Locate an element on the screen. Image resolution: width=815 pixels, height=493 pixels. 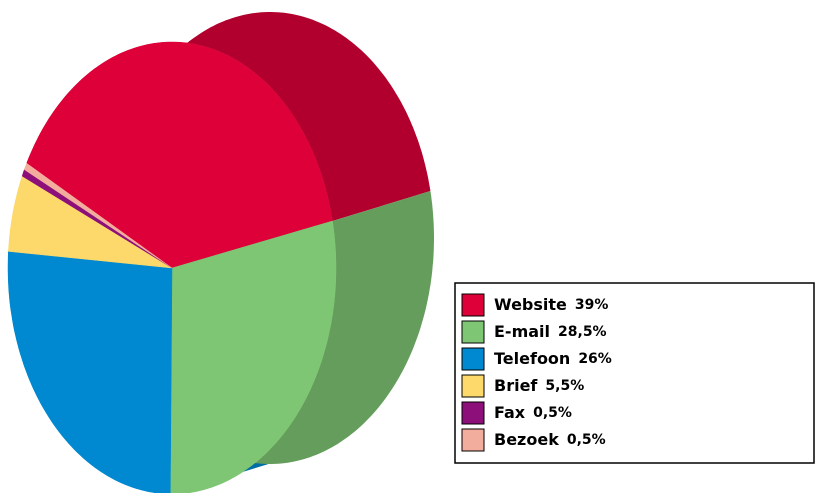
legend-label: Bezoek 0,5% is located at coordinates (550, 439).